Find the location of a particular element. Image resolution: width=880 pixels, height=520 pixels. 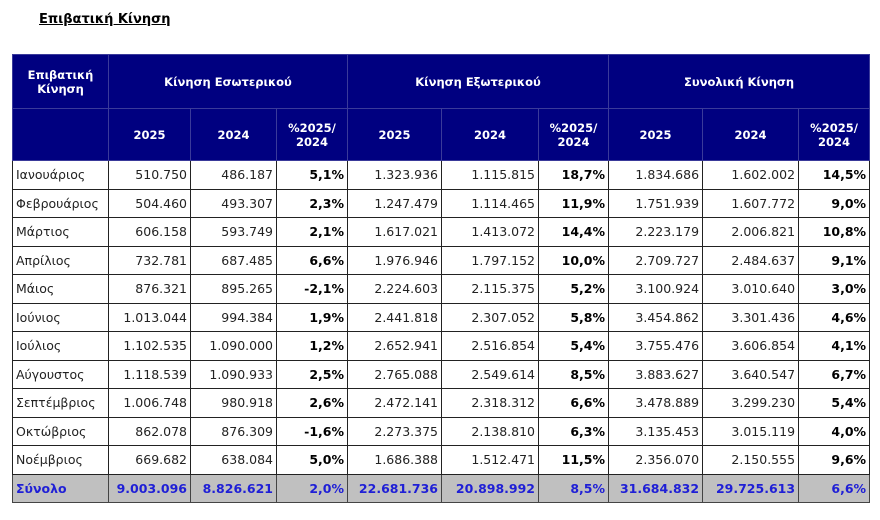

value-cell: 2.549.614 is located at coordinates (490, 374).